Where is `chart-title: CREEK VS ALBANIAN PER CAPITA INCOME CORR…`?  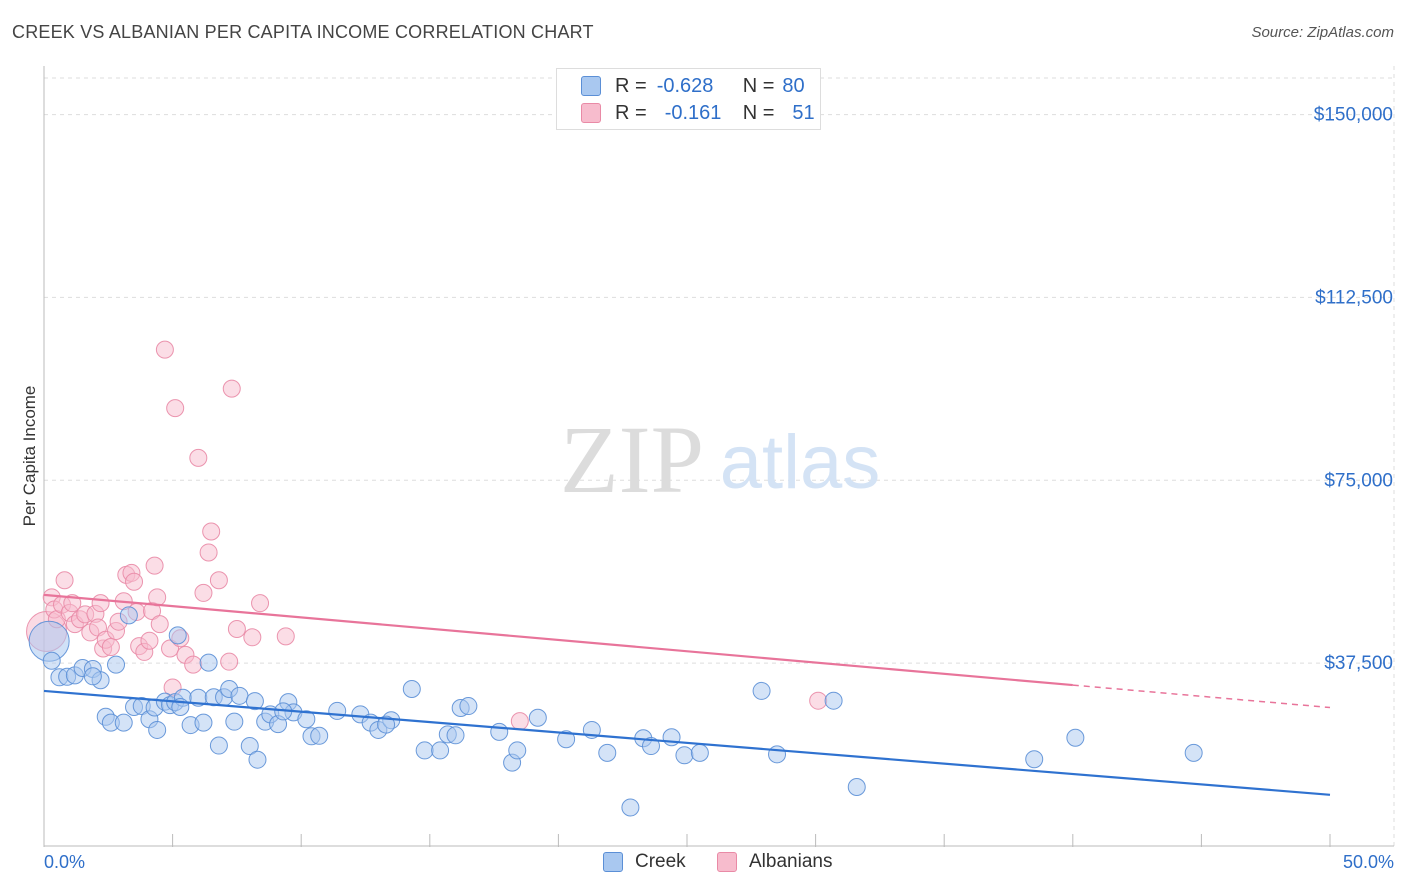 chart-title: CREEK VS ALBANIAN PER CAPITA INCOME CORR… is located at coordinates (303, 32).